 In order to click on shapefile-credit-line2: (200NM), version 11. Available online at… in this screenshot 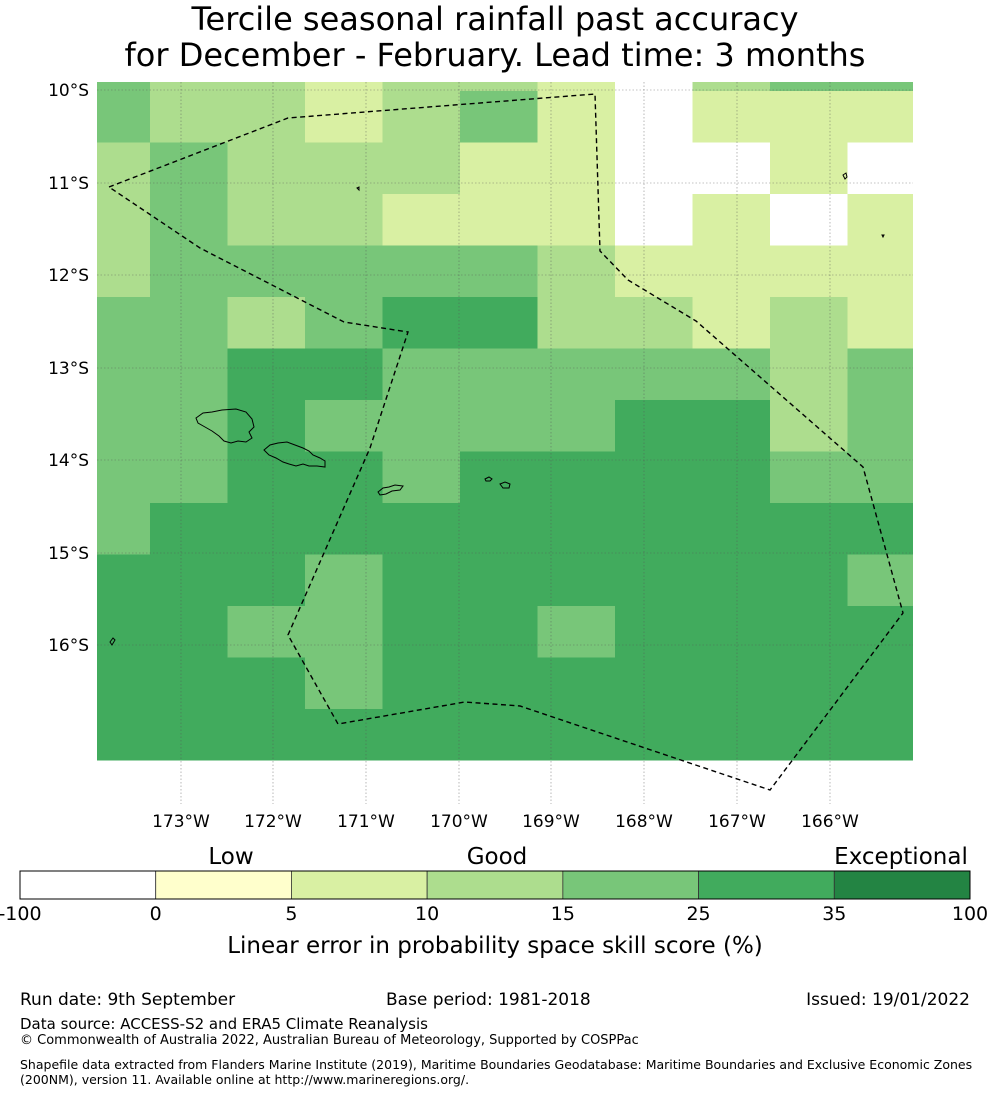, I will do `click(245, 1079)`.